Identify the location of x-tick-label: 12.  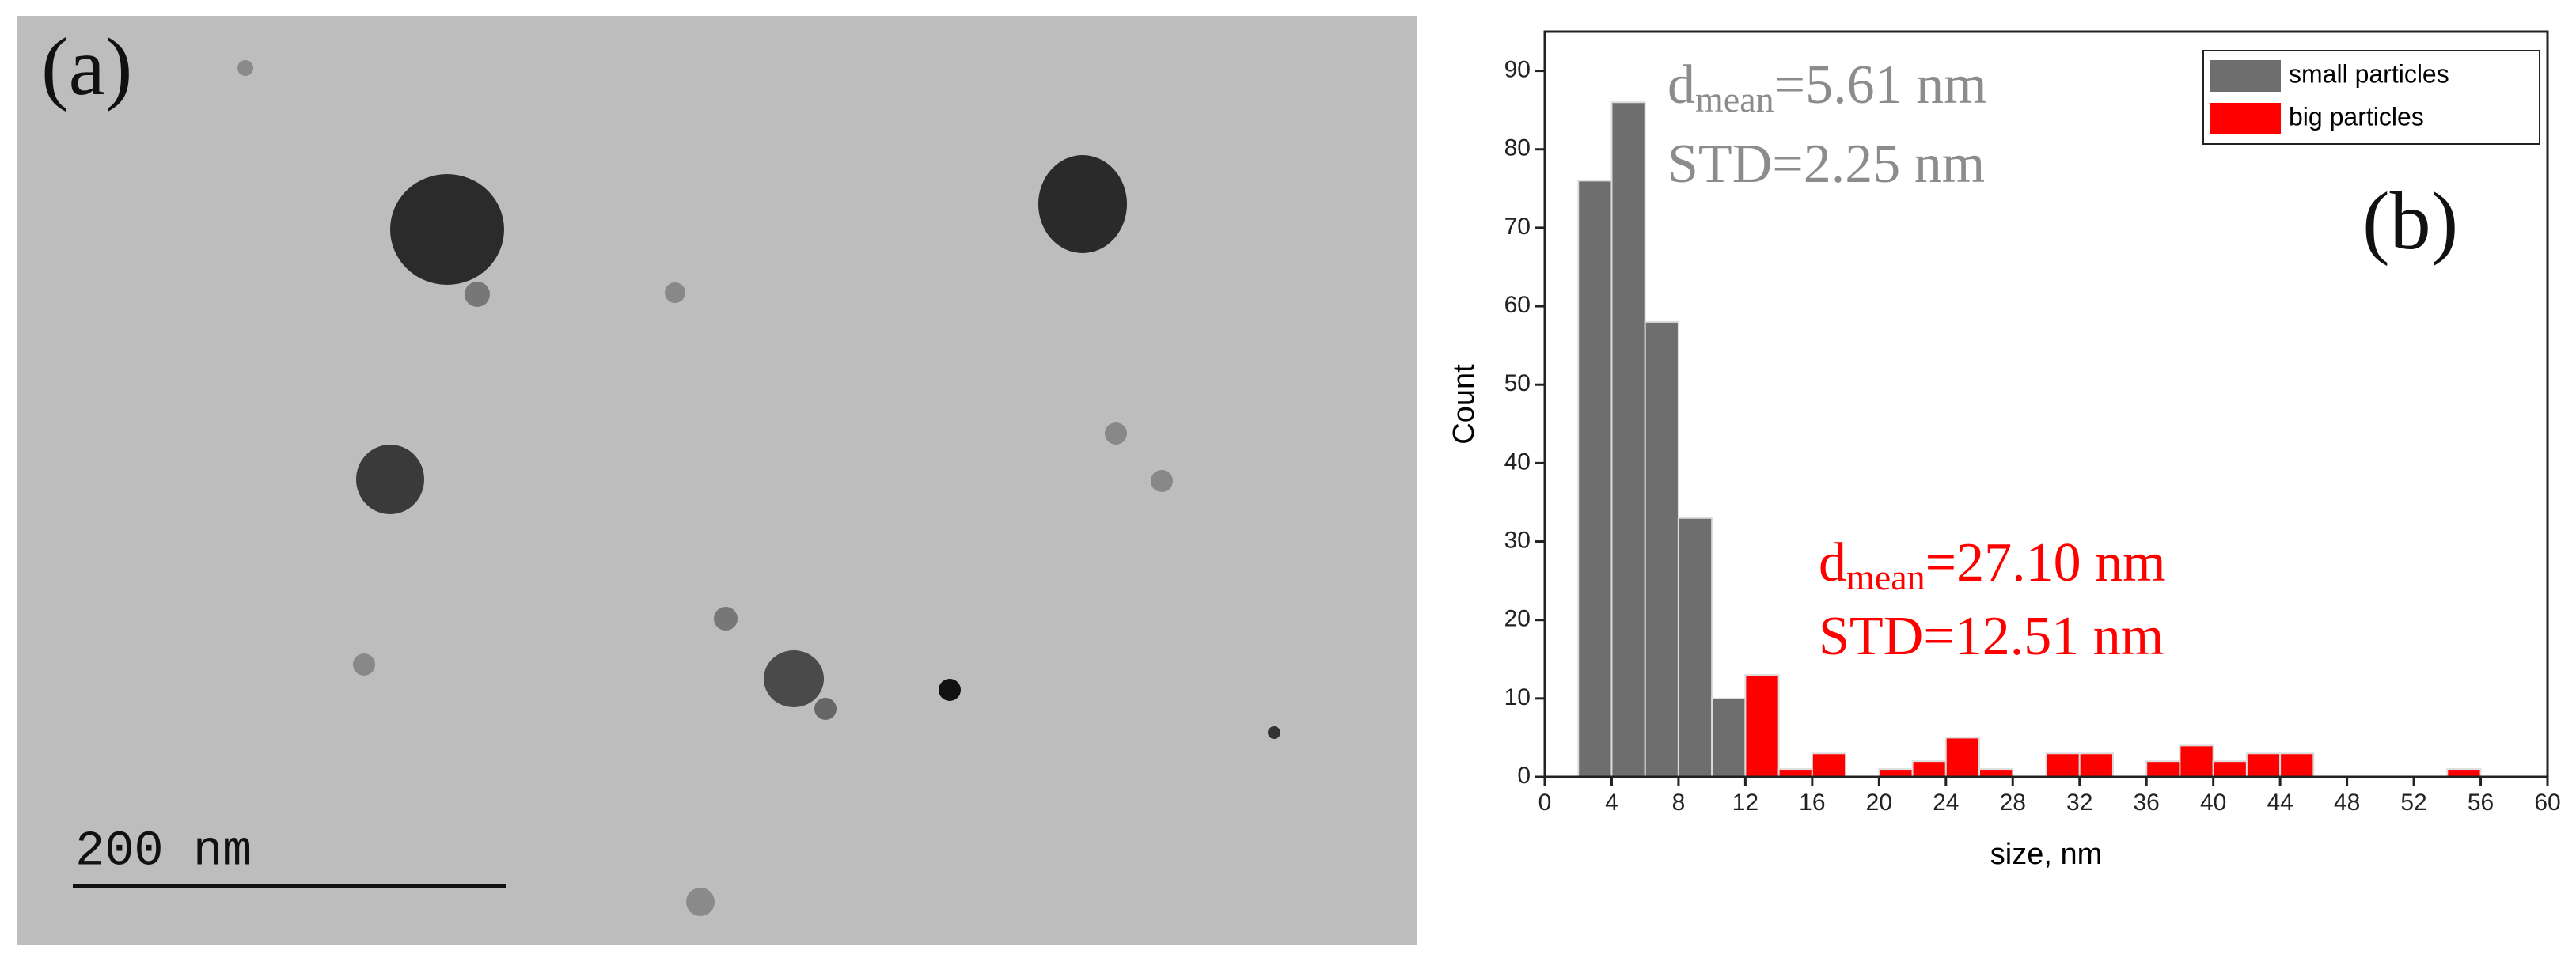
(1745, 803).